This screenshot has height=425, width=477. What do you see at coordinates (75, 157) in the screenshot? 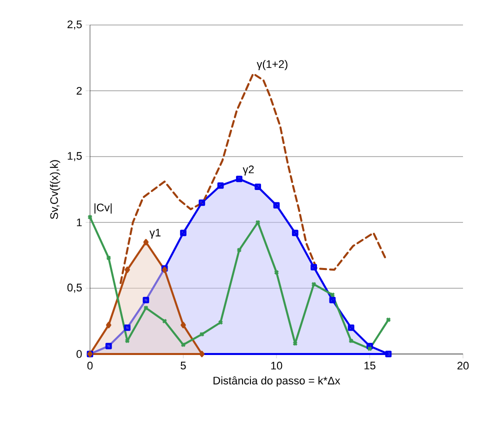
I see `y-tick-label: 1,5` at bounding box center [75, 157].